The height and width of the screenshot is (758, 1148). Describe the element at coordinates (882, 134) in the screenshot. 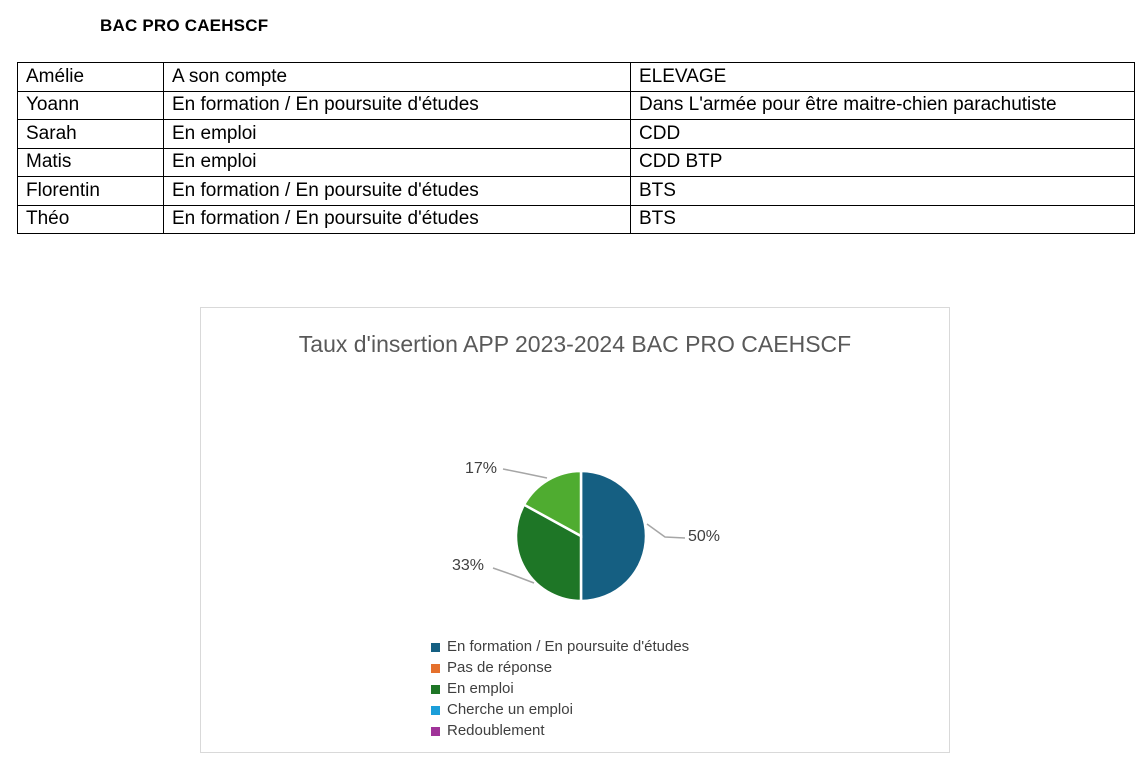

I see `table-cell: CDD` at that location.